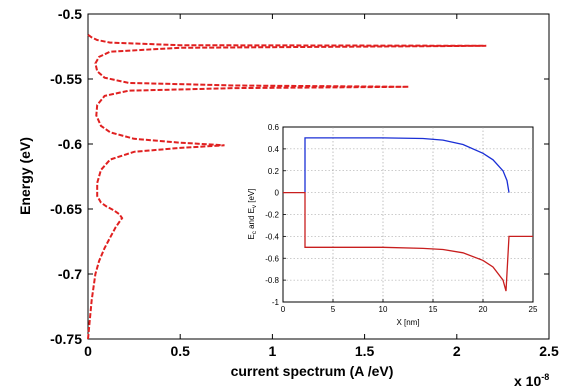 Image resolution: width=571 pixels, height=390 pixels. I want to click on main-y-tick-label: -0.65, so click(66, 209).